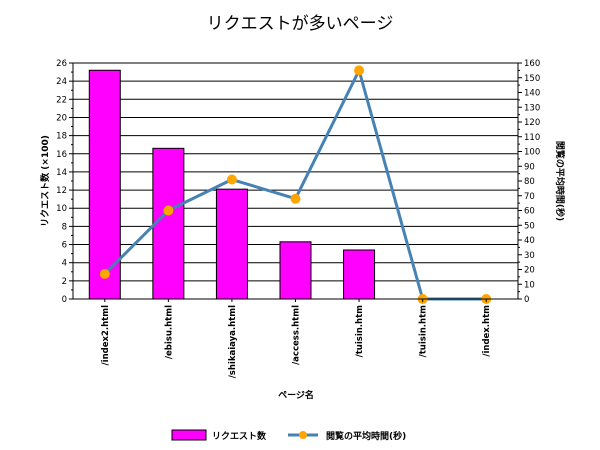 The width and height of the screenshot is (600, 450). Describe the element at coordinates (529, 256) in the screenshot. I see `y-right-tick-label: 30` at that location.